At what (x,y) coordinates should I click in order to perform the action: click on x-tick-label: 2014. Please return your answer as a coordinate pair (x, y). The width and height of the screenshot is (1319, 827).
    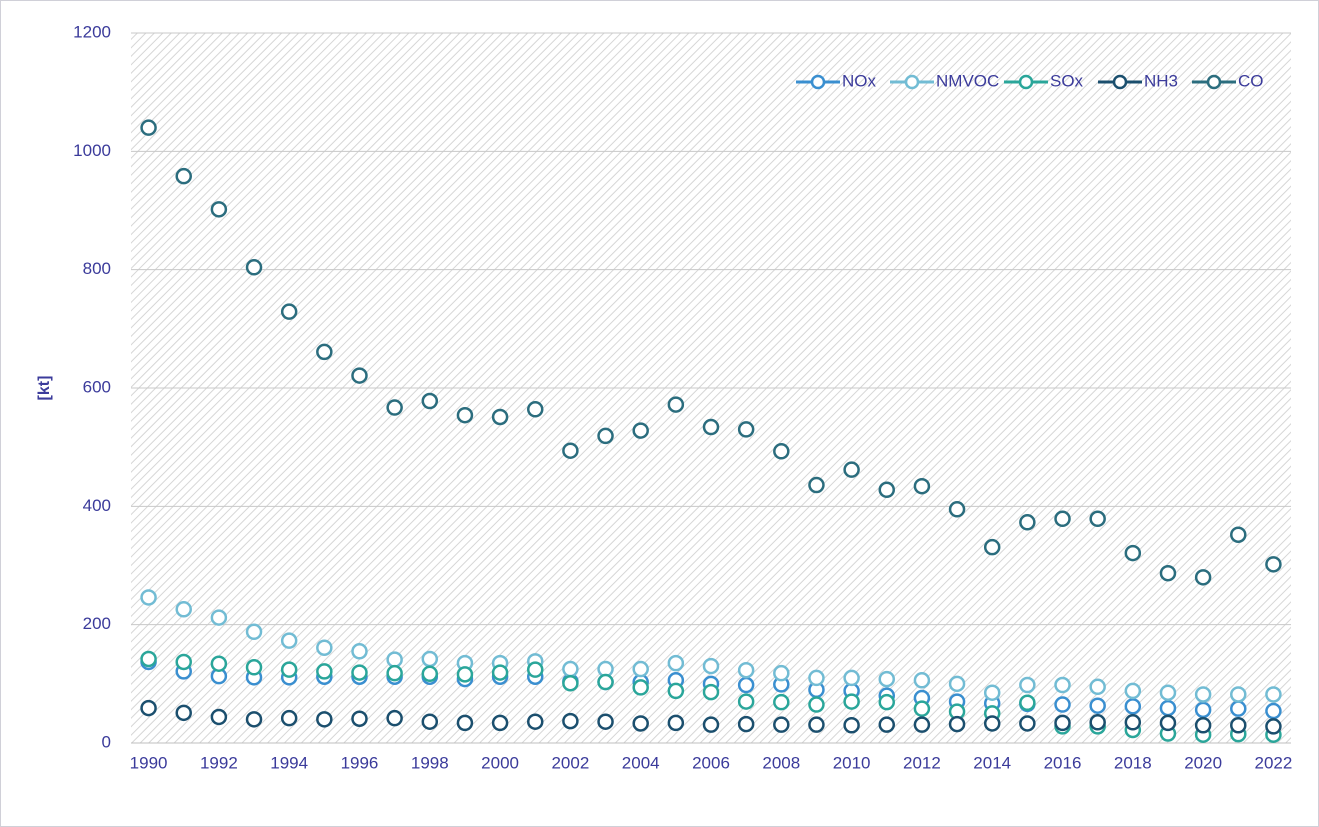
    Looking at the image, I should click on (992, 762).